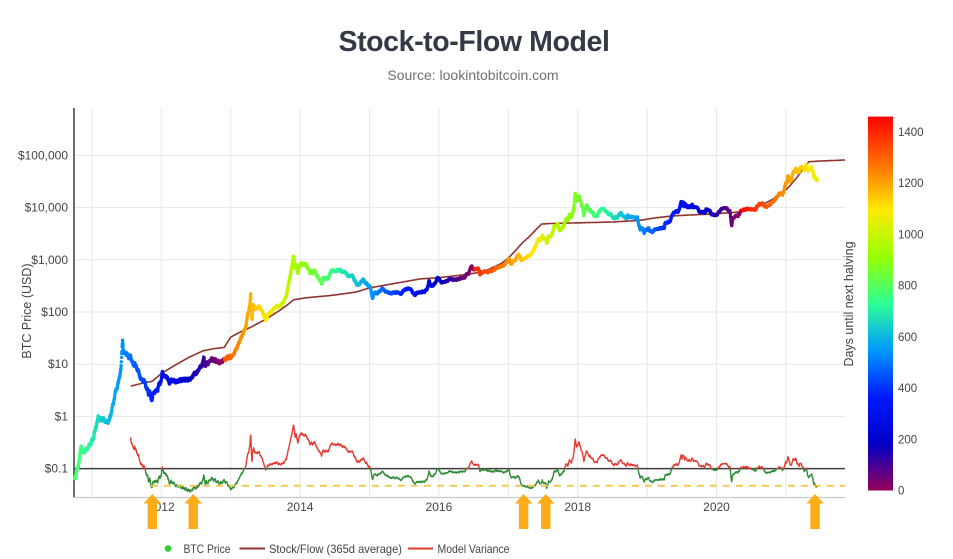 The width and height of the screenshot is (953, 559). I want to click on colorbar-tick-label: 200, so click(907, 440).